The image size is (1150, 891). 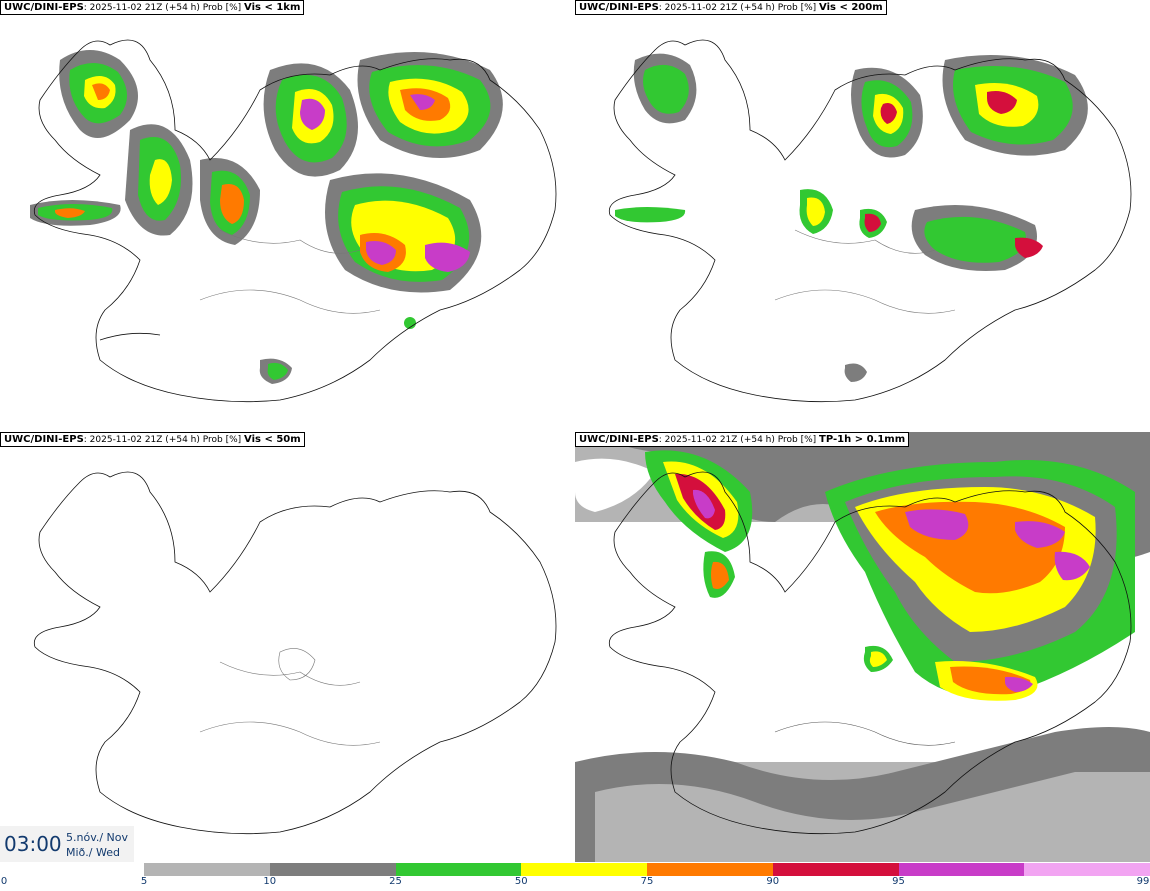 I want to click on valid-weekday: Mið./ Wed, so click(x=93, y=852).